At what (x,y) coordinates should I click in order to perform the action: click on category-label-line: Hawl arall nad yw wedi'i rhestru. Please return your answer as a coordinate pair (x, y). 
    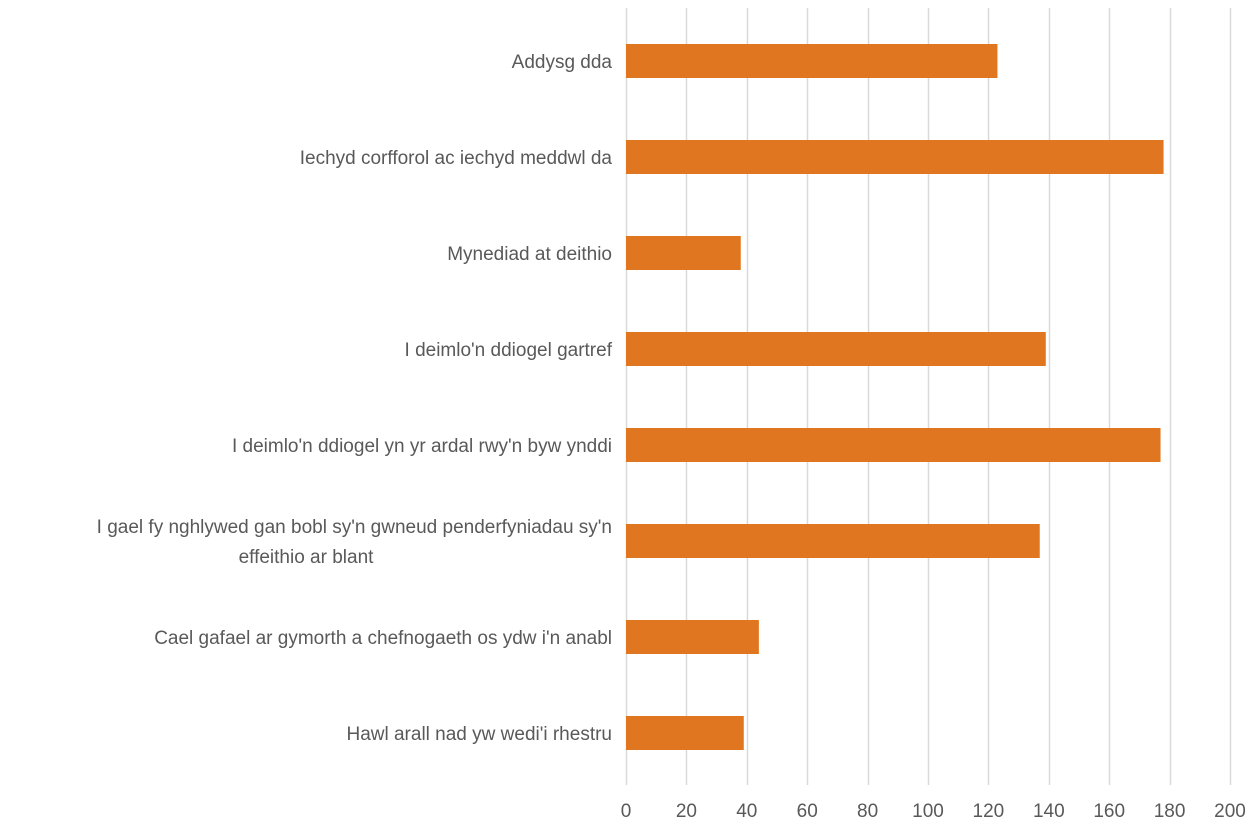
    Looking at the image, I should click on (479, 734).